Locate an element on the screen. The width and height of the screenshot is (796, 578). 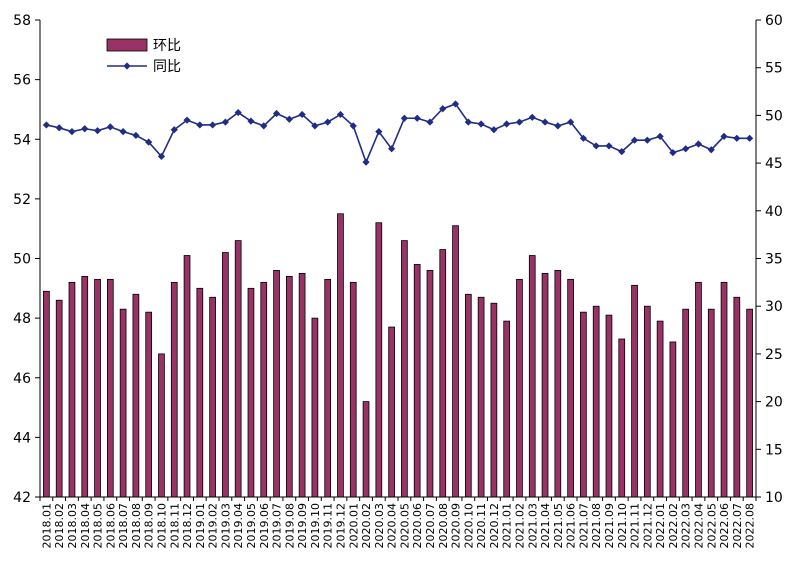
x-tick-label: 2022.04 is located at coordinates (698, 526).